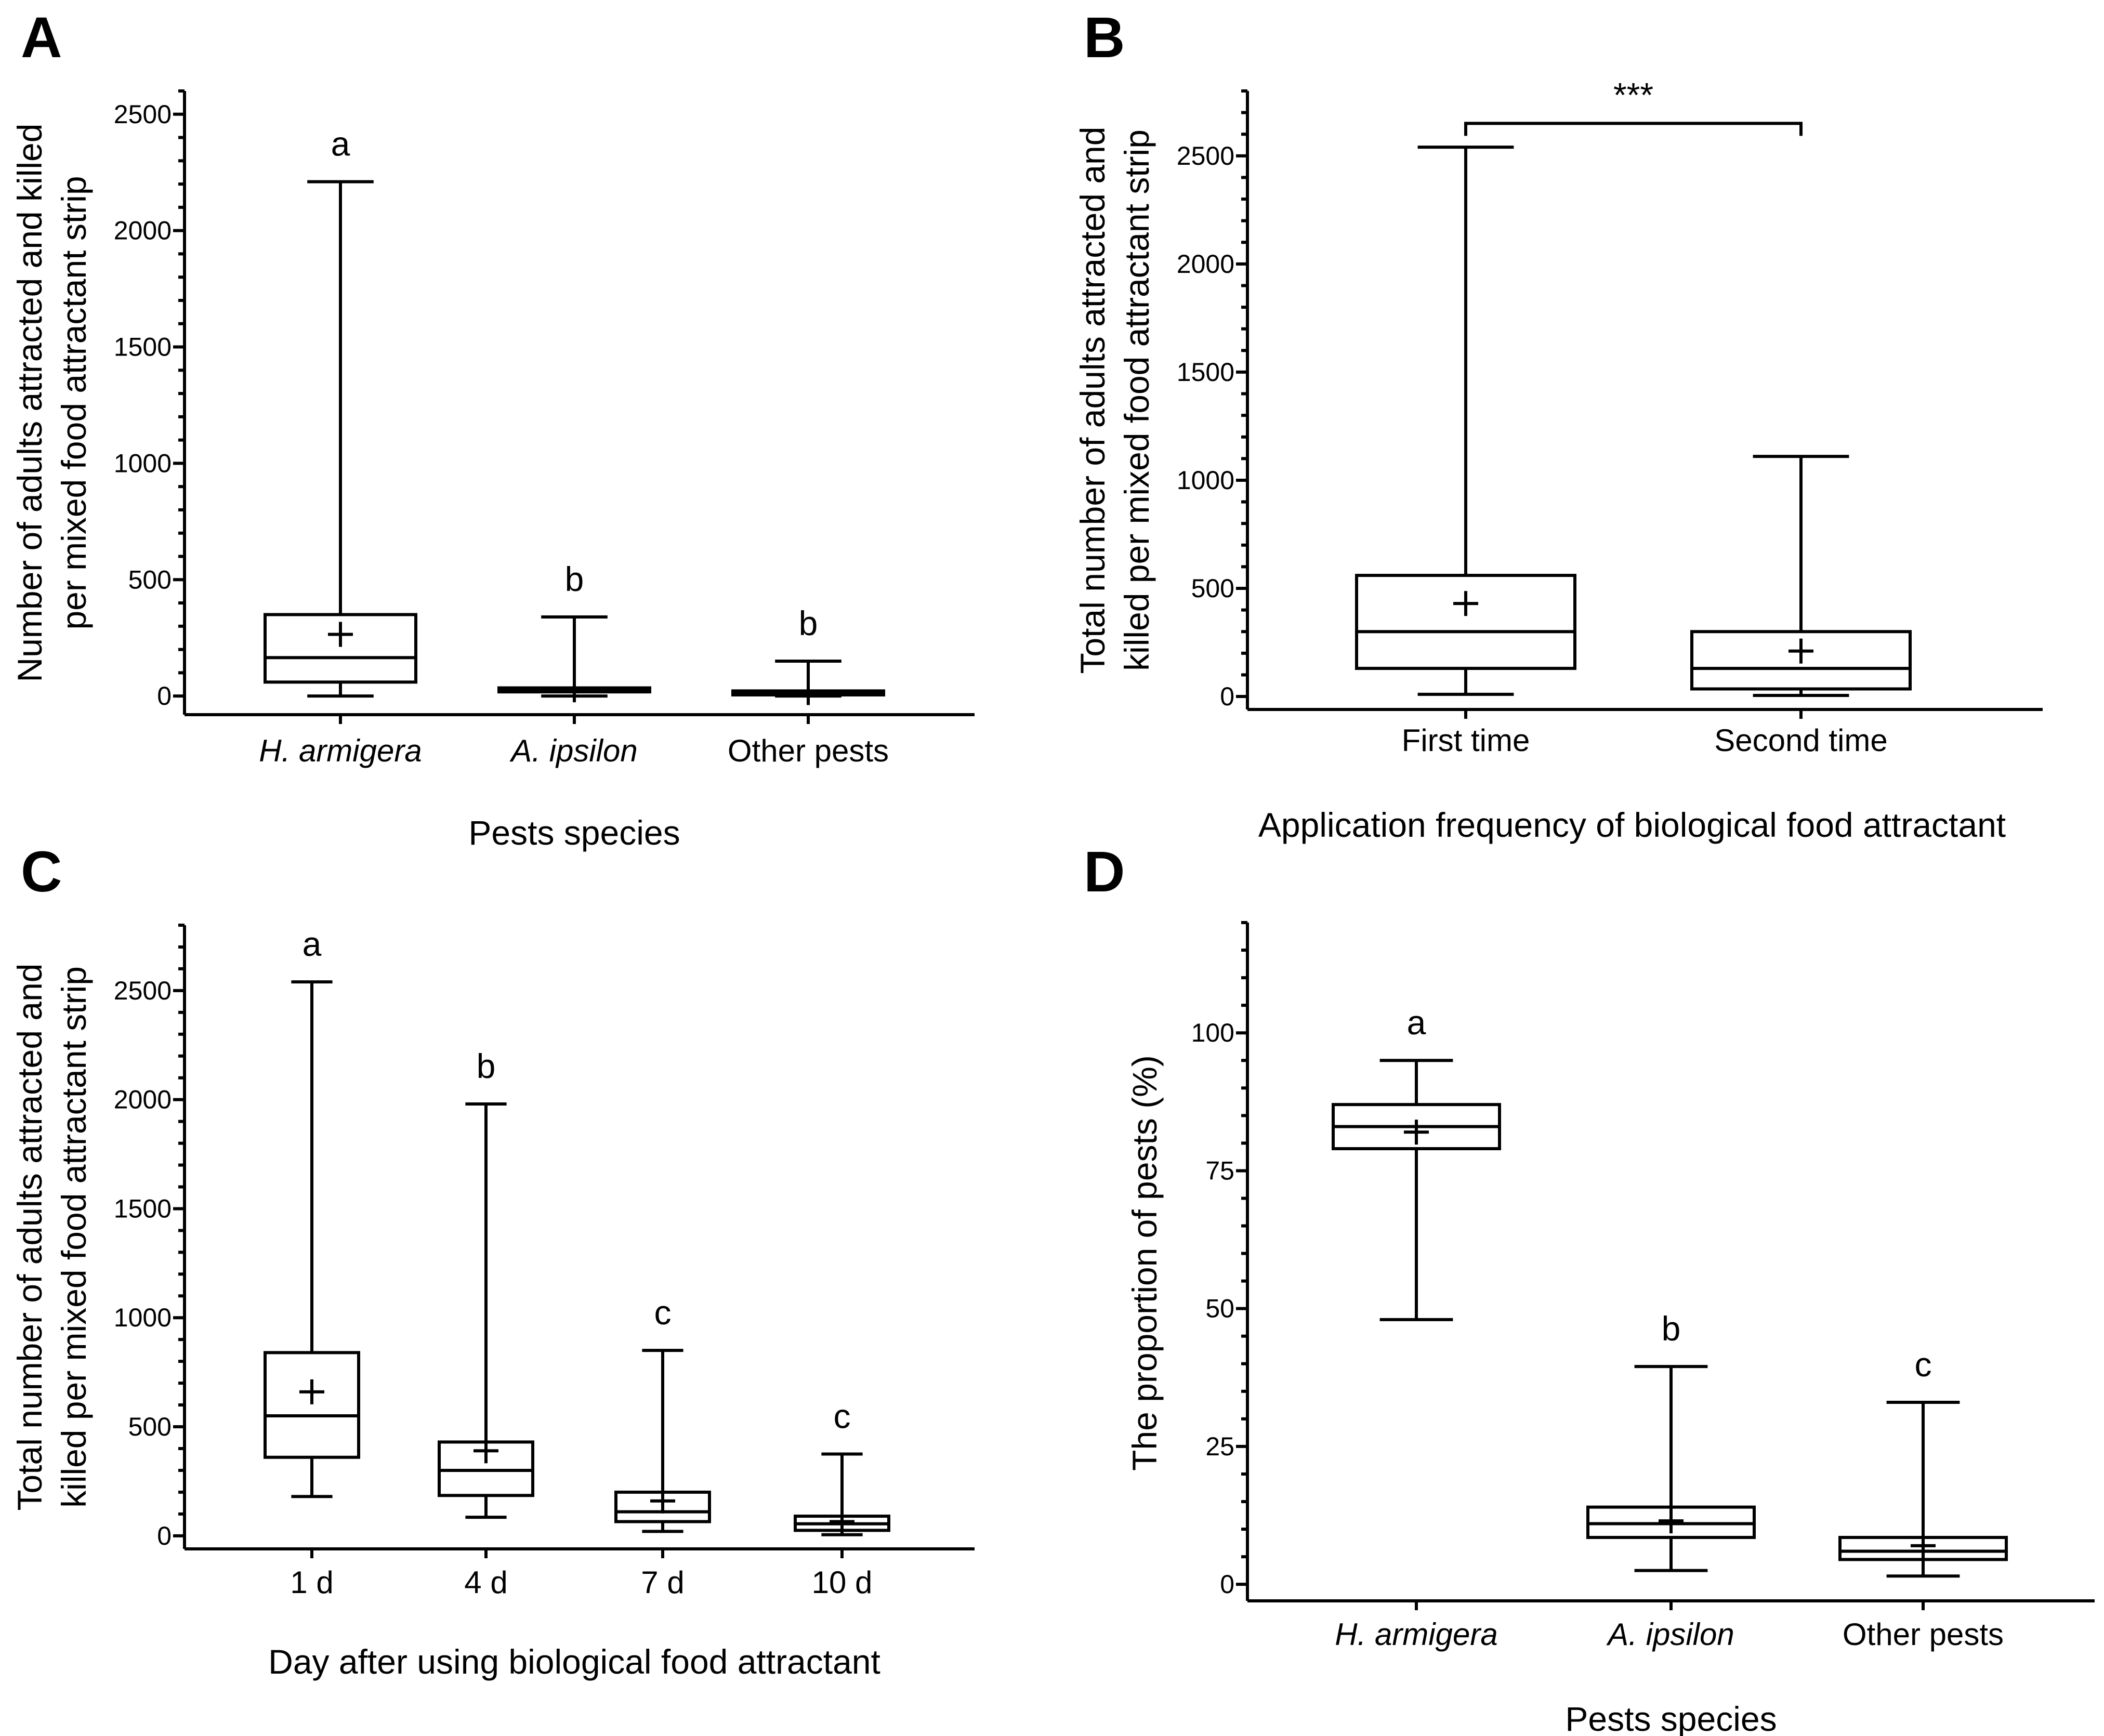  What do you see at coordinates (842, 1582) in the screenshot?
I see `x-tick-label: 10 d` at bounding box center [842, 1582].